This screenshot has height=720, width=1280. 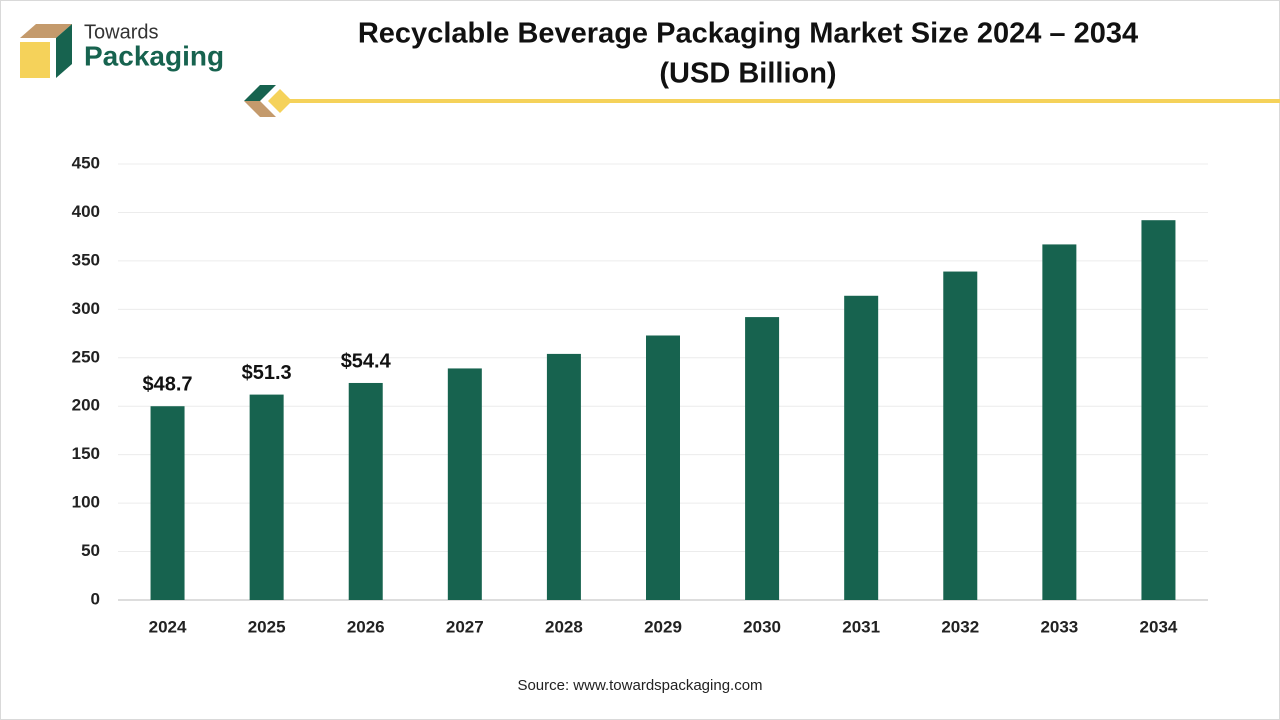 I want to click on x-tick-label: 2029, so click(x=663, y=626).